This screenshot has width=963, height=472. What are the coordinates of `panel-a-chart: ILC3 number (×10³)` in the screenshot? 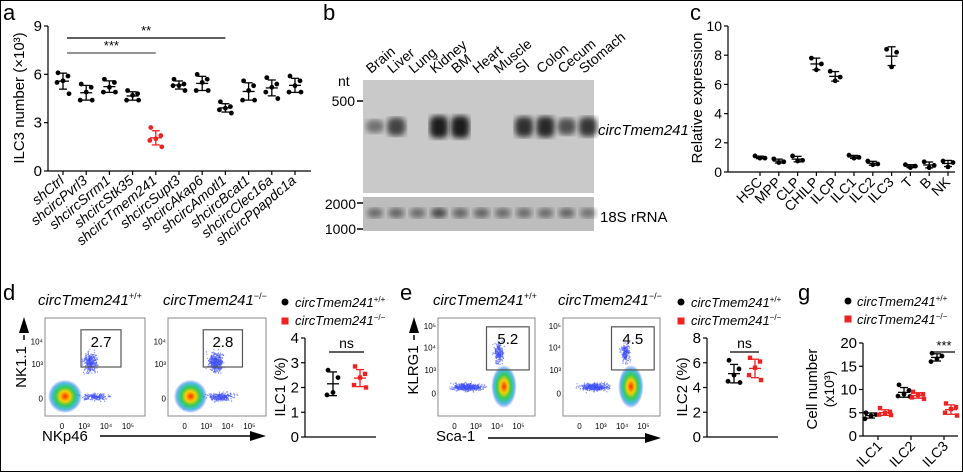 It's located at (19, 97).